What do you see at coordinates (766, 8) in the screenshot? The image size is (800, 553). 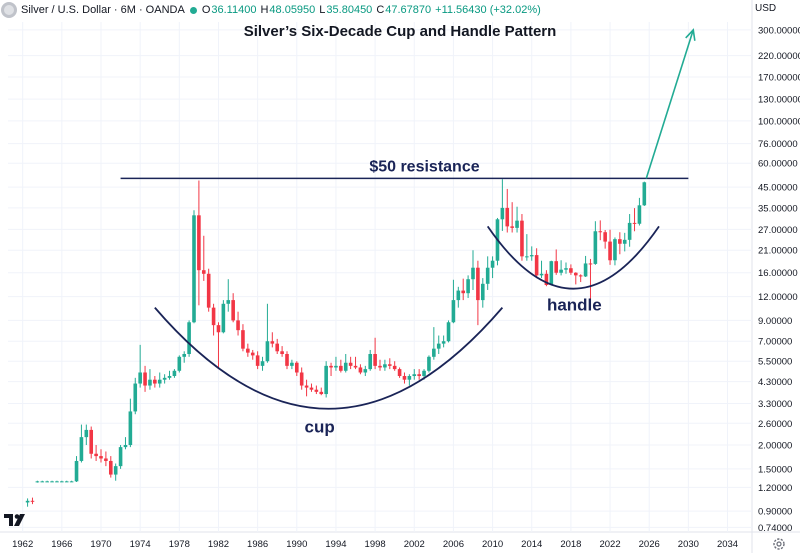 I see `currency-label: USD` at bounding box center [766, 8].